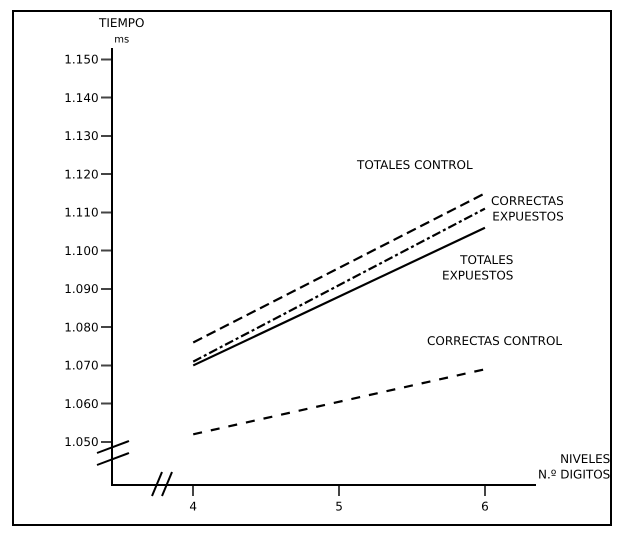 The height and width of the screenshot is (536, 628). What do you see at coordinates (527, 209) in the screenshot?
I see `series-label: CORRECTAS EXPUESTOS` at bounding box center [527, 209].